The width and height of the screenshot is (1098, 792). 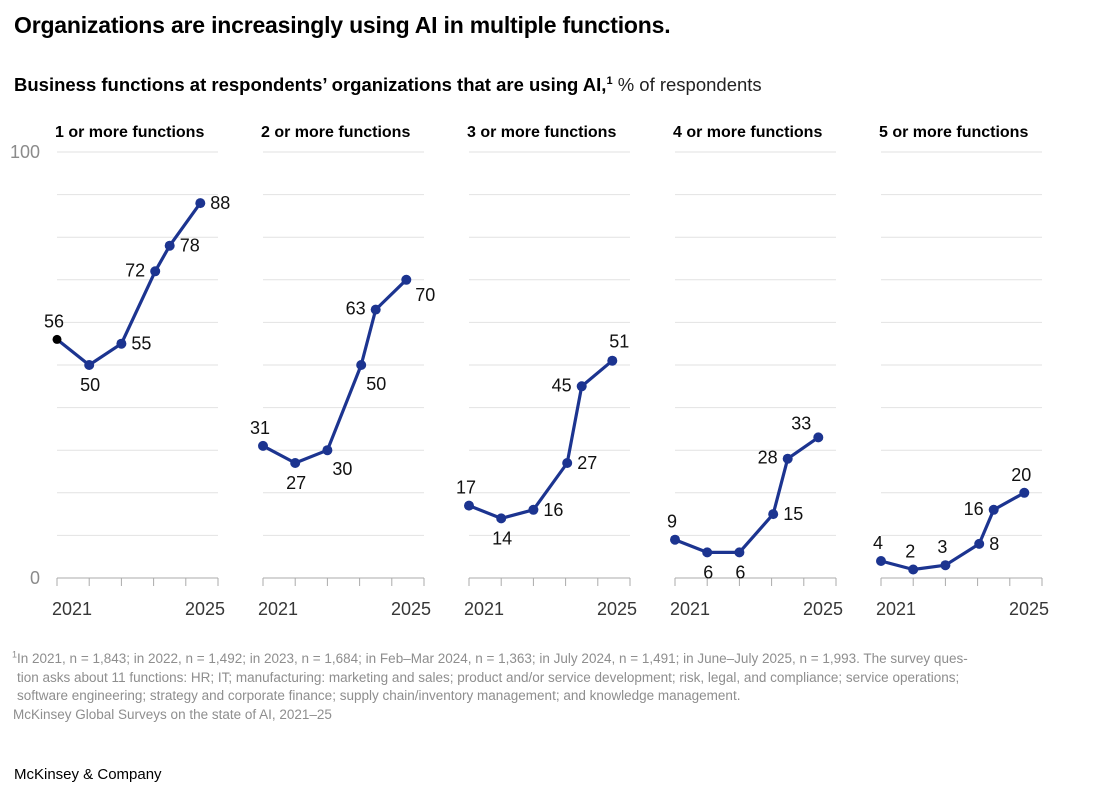 What do you see at coordinates (793, 514) in the screenshot?
I see `data-point-label: 15` at bounding box center [793, 514].